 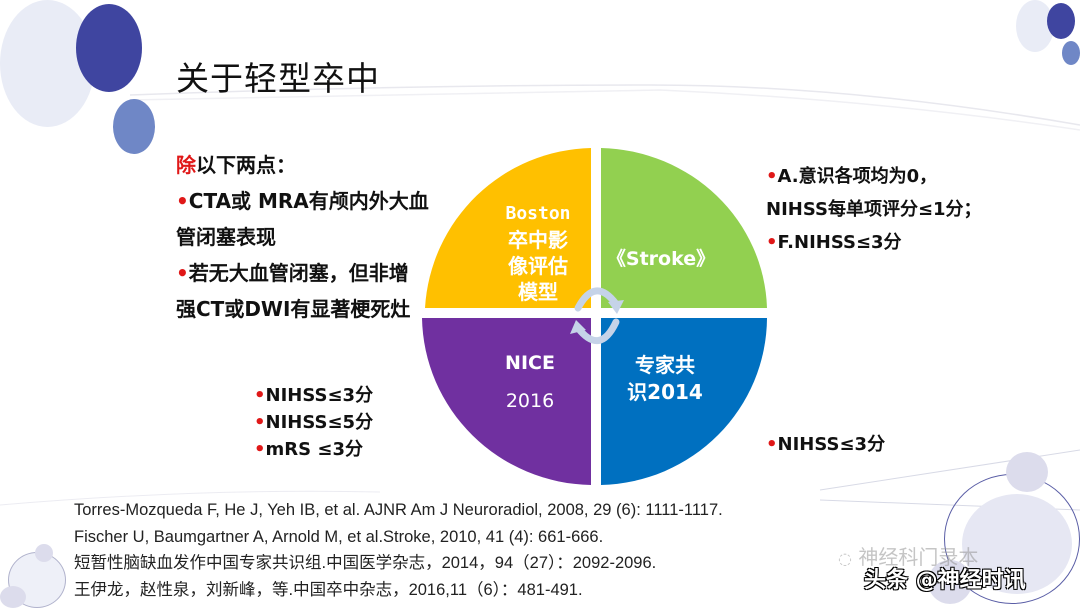 What do you see at coordinates (530, 363) in the screenshot?
I see `nice-line1: NICE` at bounding box center [530, 363].